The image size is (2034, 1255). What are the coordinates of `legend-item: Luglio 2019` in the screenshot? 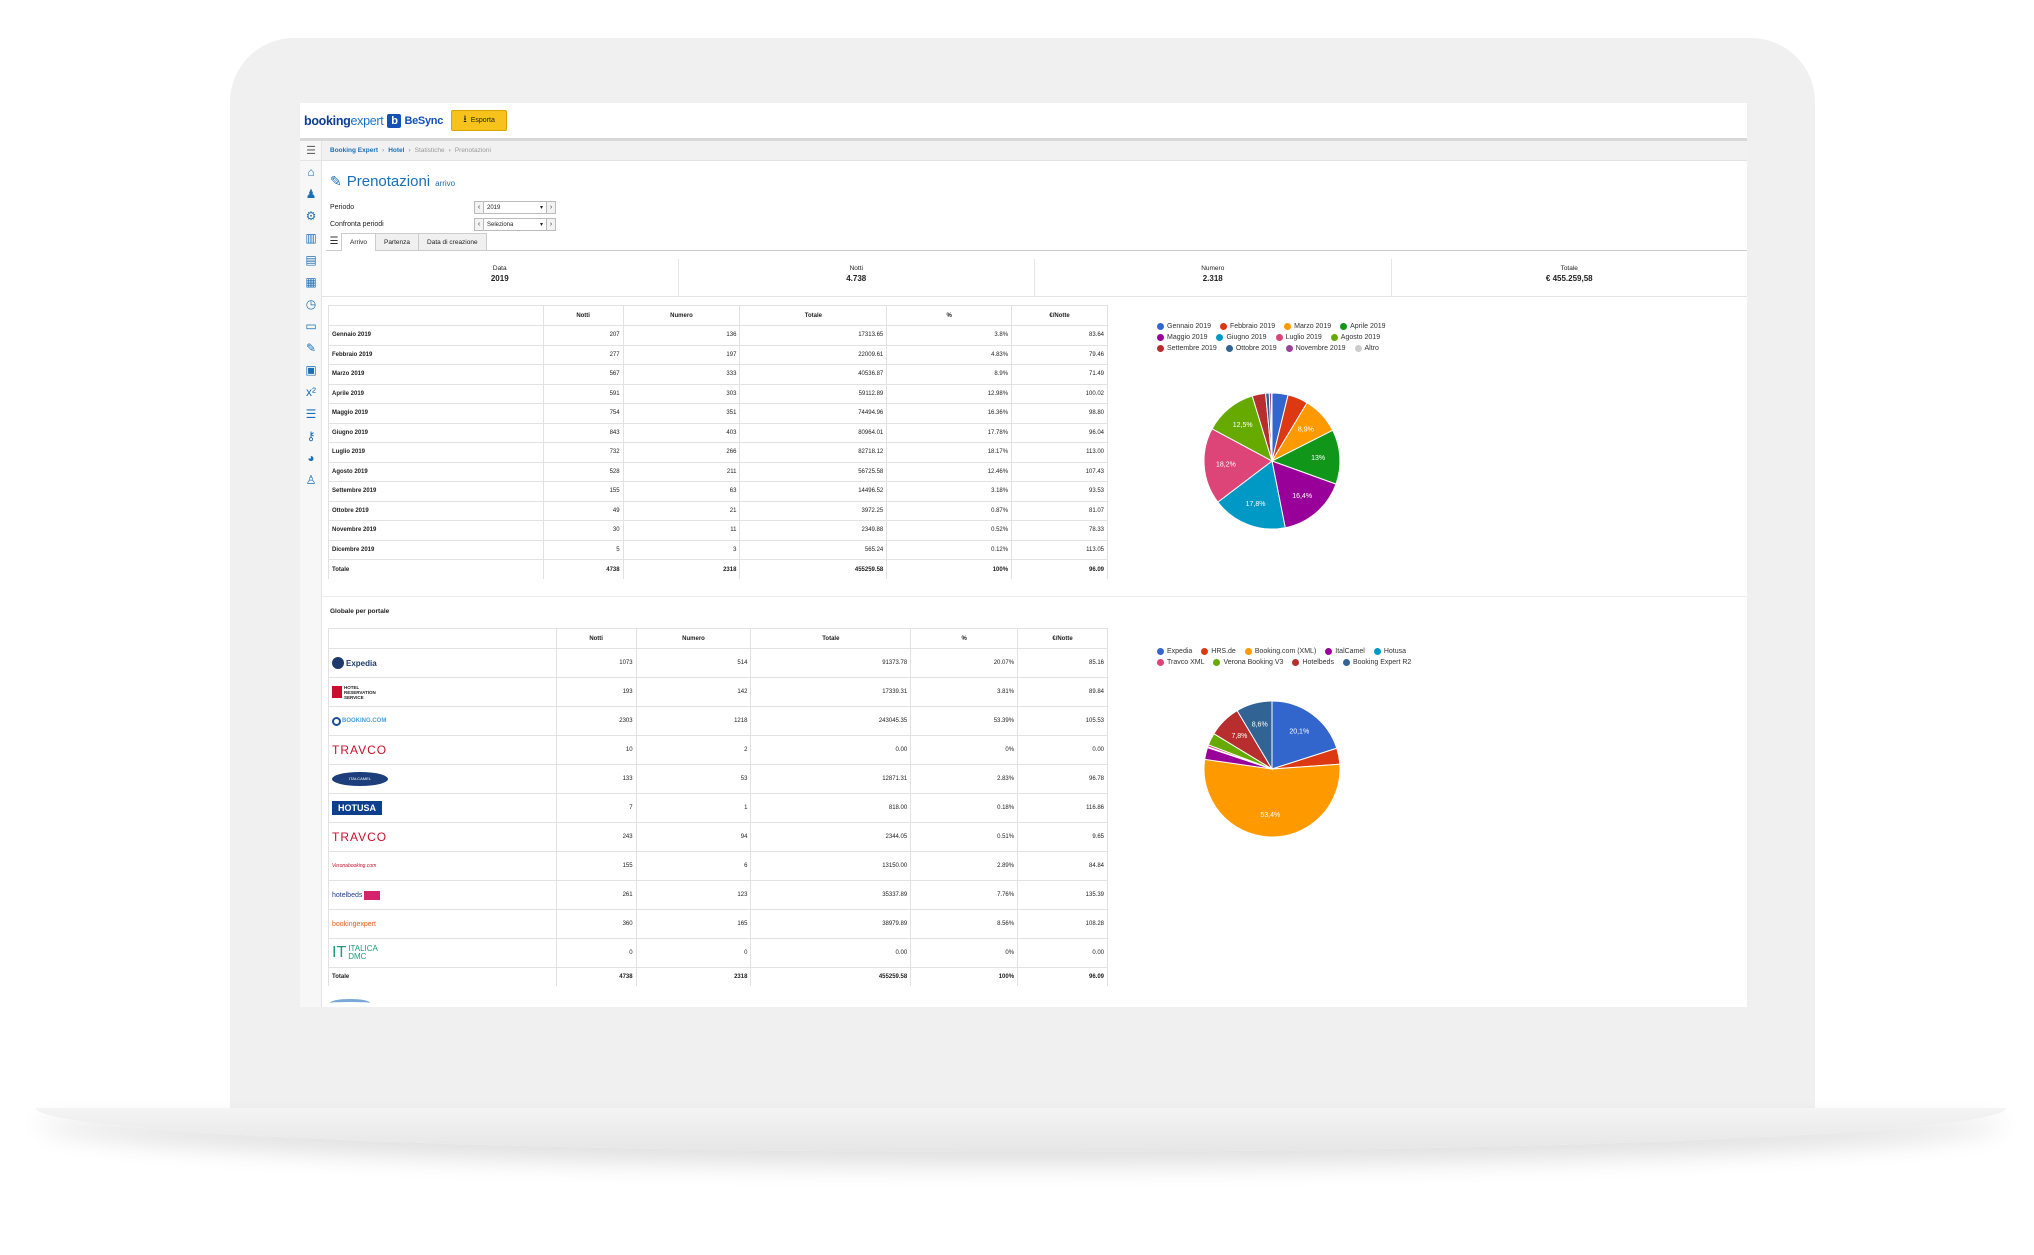 It's located at (1298, 337).